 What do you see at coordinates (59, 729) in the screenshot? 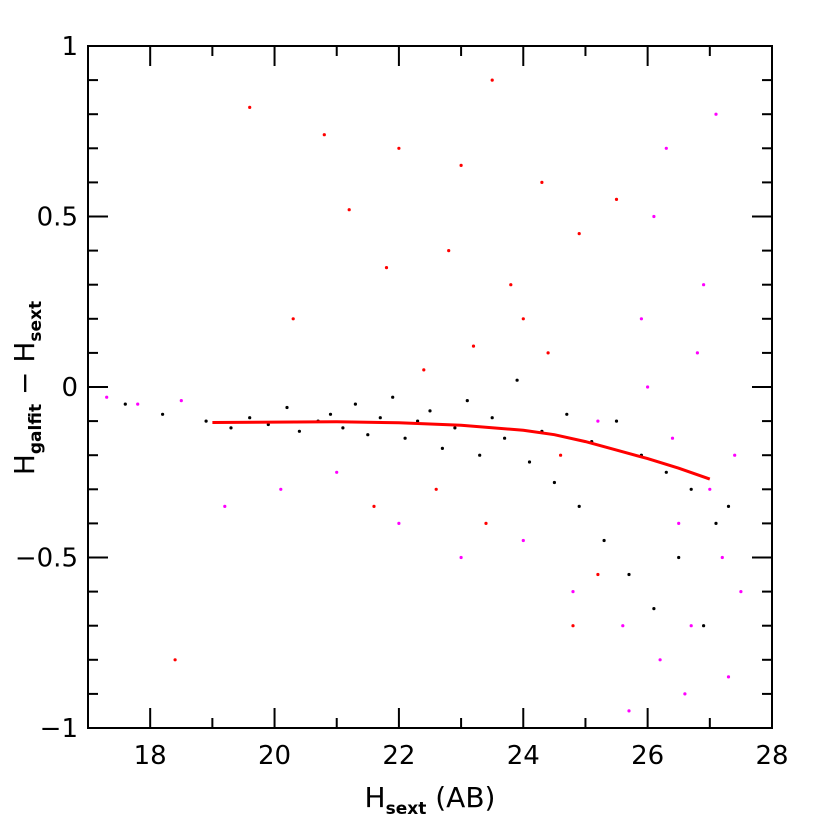
I see `y-tick-label: −1` at bounding box center [59, 729].